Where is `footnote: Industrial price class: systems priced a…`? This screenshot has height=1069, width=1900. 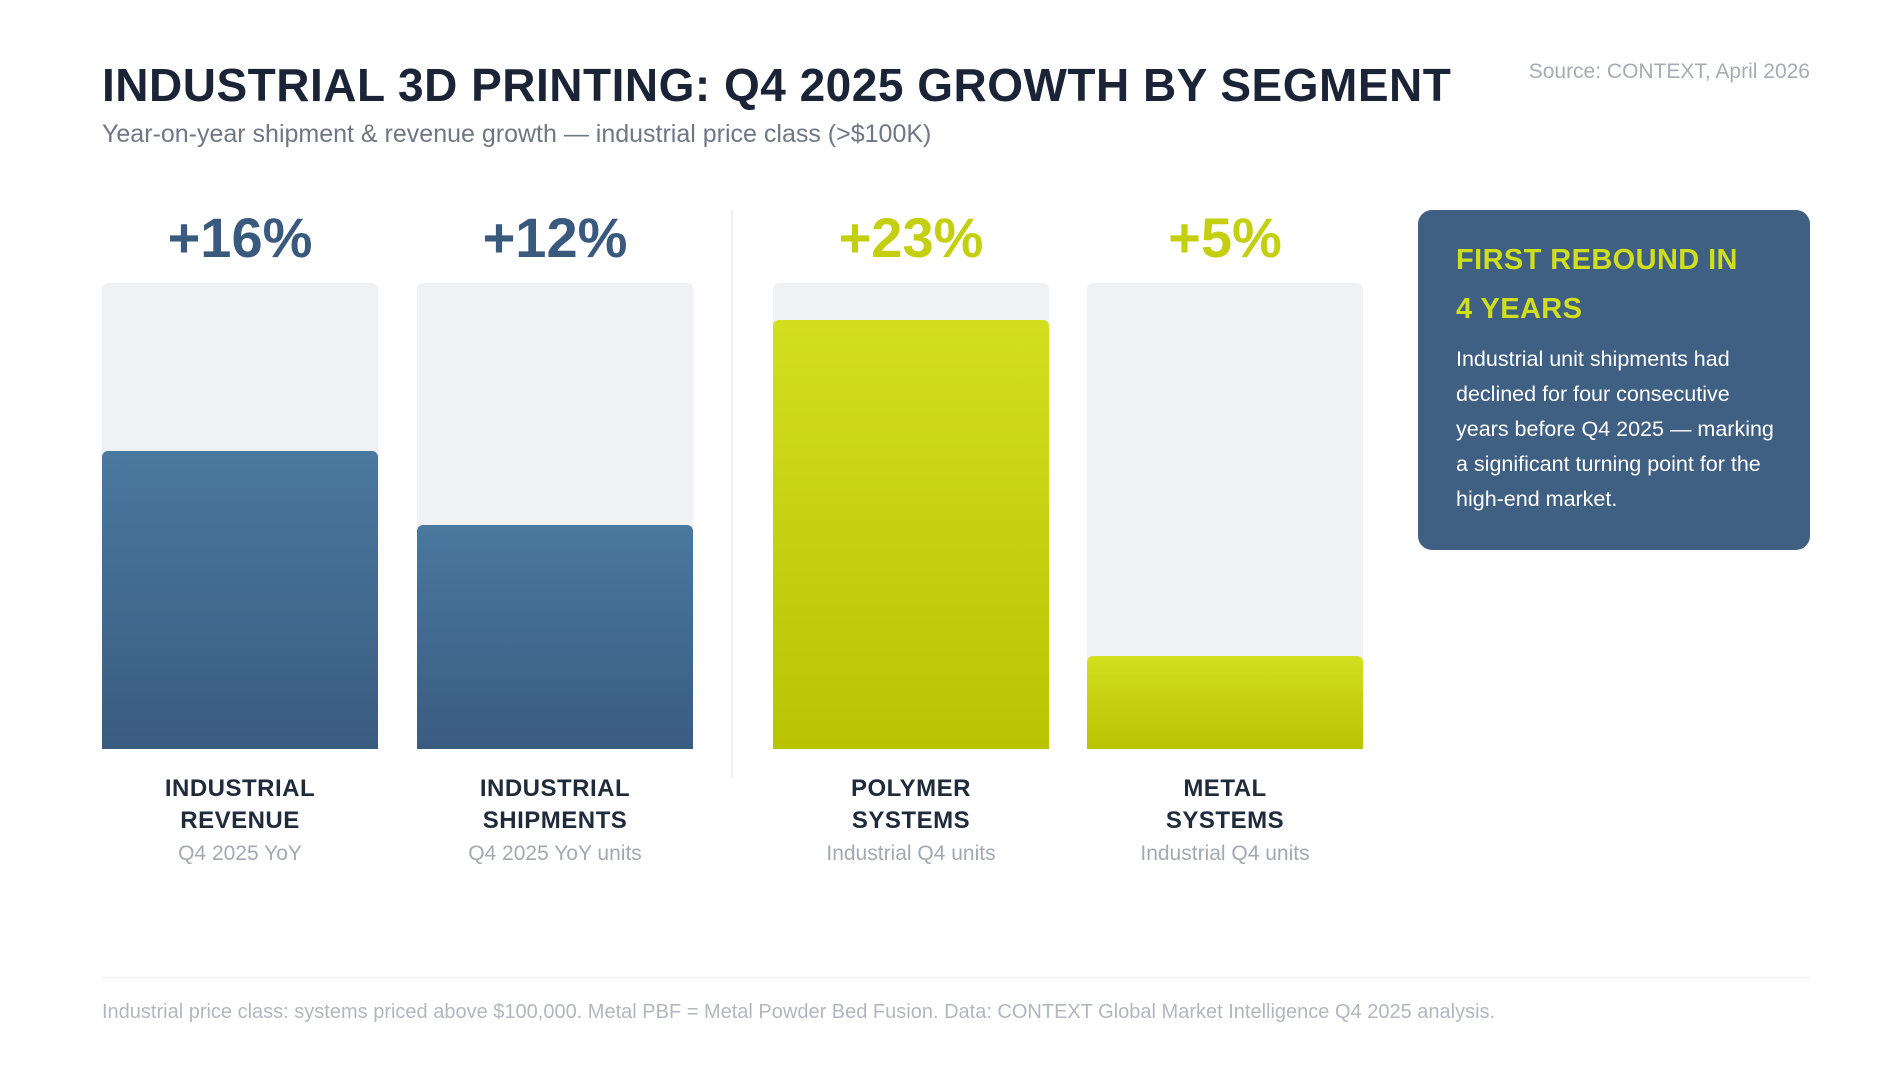
footnote: Industrial price class: systems priced a… is located at coordinates (799, 1012).